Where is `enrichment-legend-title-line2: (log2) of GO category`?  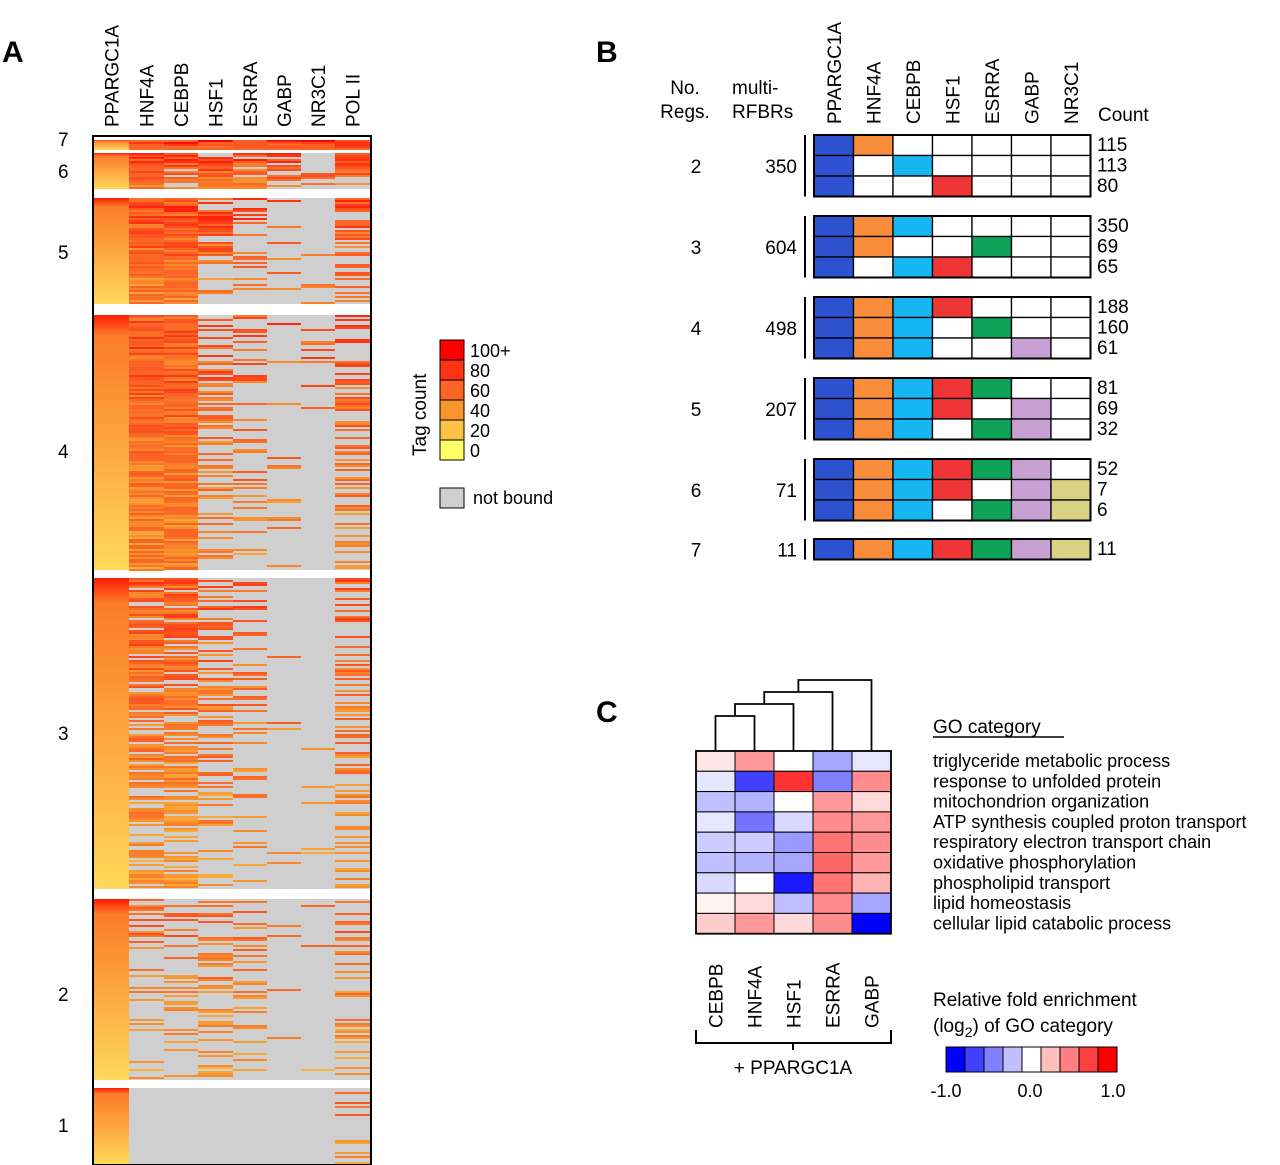
enrichment-legend-title-line2: (log2) of GO category is located at coordinates (1023, 1028).